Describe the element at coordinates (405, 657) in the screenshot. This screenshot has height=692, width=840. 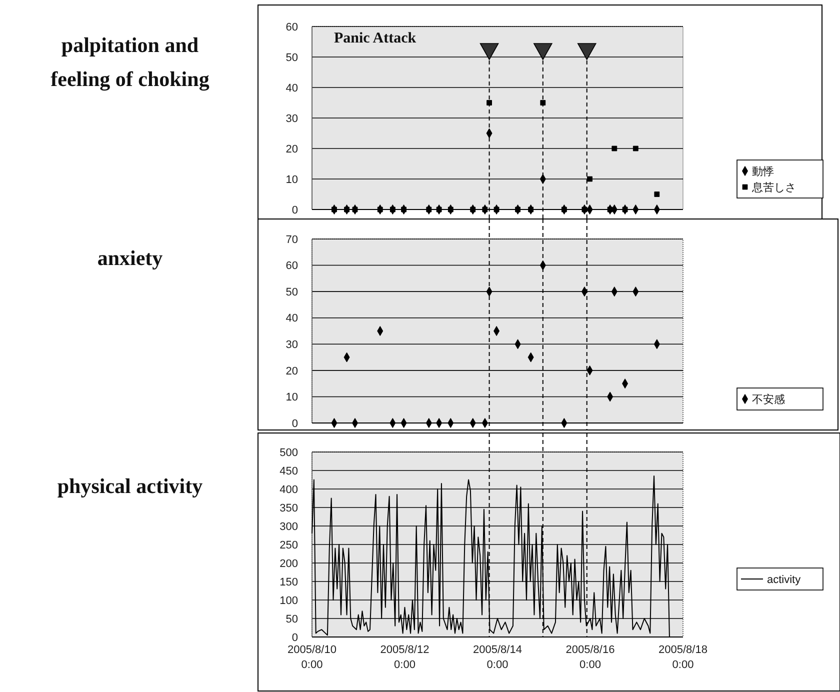
I see `x-tick-label: 2005/8/12 0:00` at that location.